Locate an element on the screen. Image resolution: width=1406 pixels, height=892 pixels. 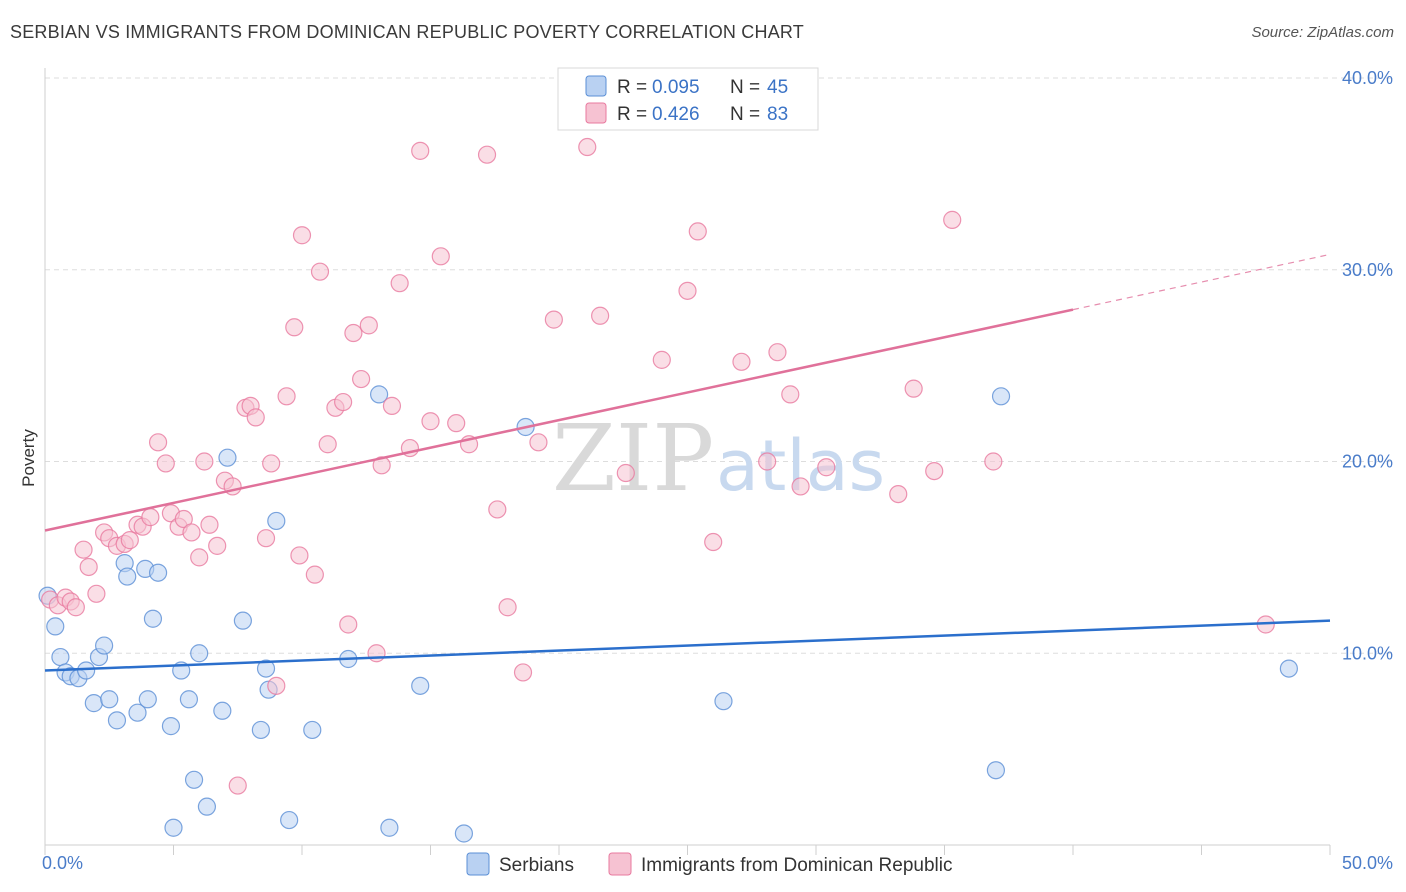
legend-n-label-serbians: N = is located at coordinates (745, 87).